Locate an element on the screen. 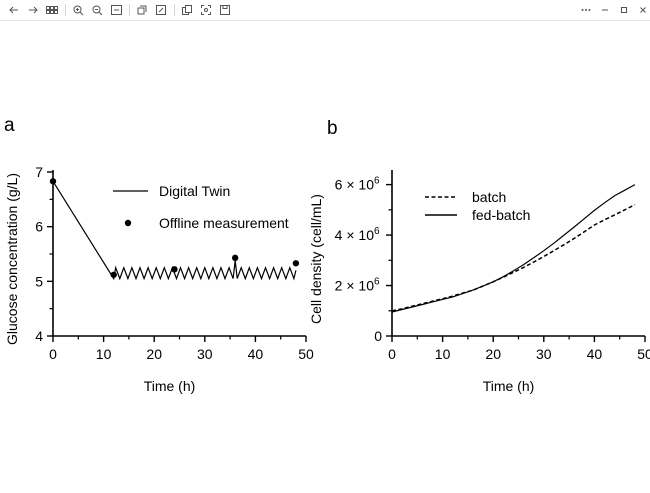 The image size is (650, 493). save-icon is located at coordinates (225, 10).